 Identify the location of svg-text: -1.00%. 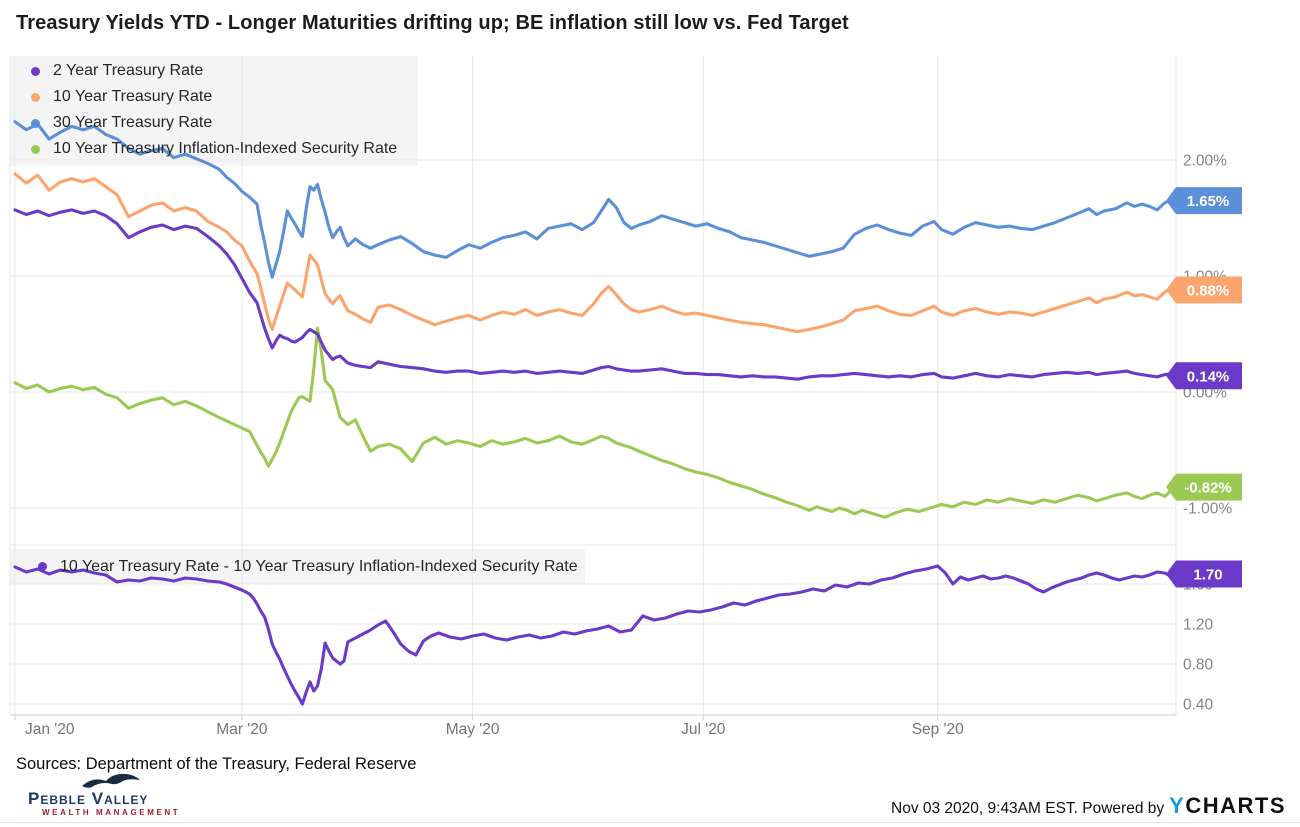
(1207, 509).